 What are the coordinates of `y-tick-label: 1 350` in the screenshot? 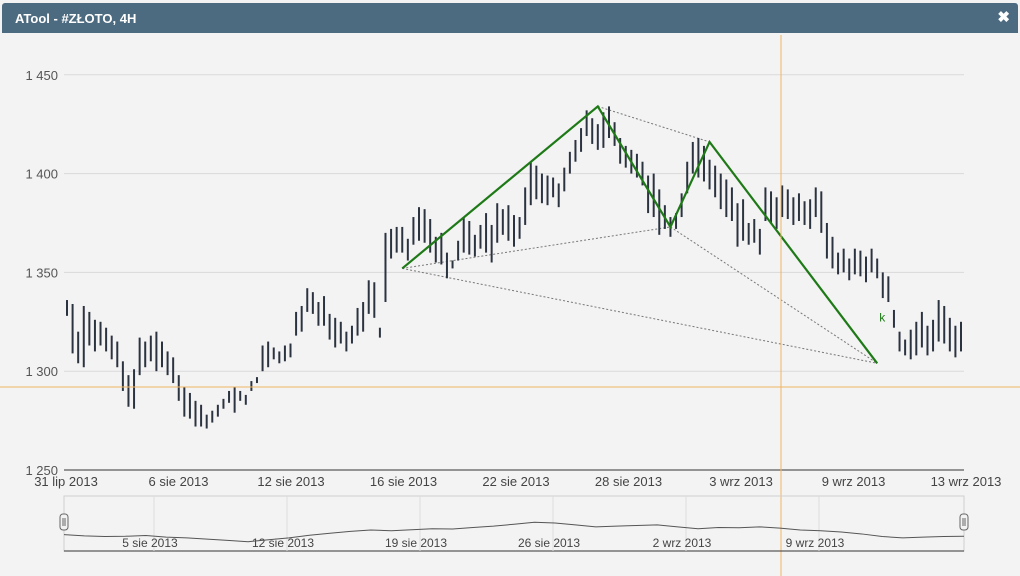 It's located at (41, 272).